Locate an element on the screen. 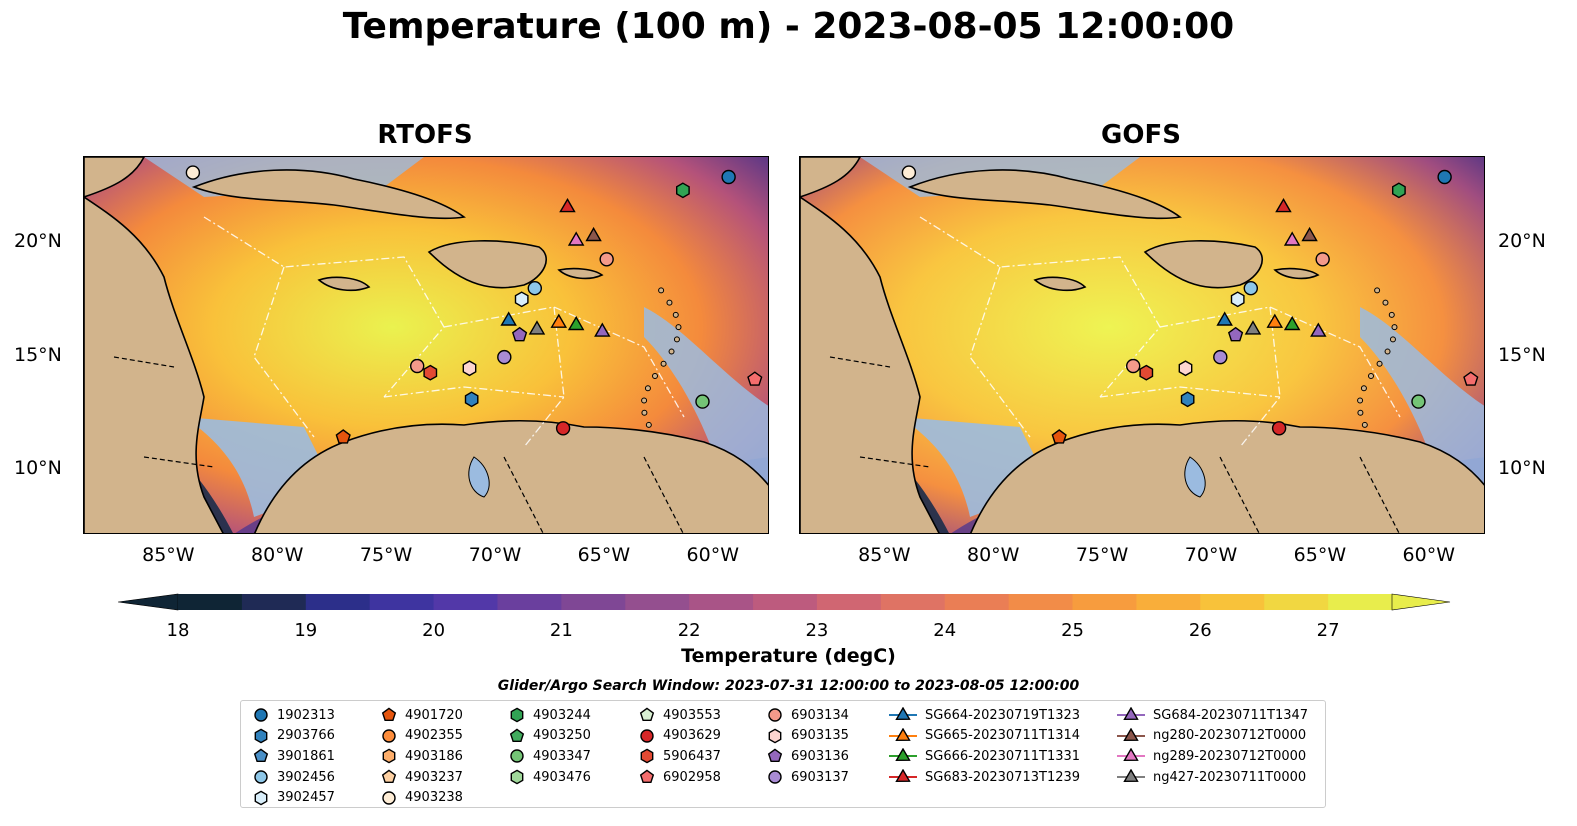 The height and width of the screenshot is (826, 1577). marker-SG664 is located at coordinates (508, 318).